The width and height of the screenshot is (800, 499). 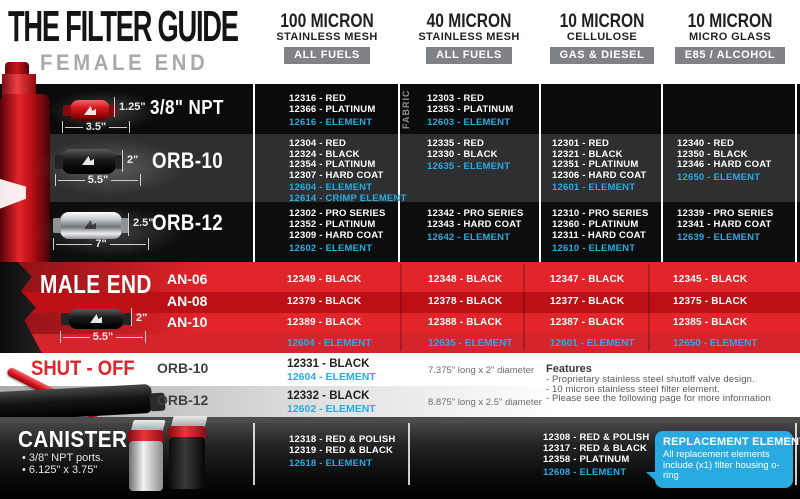 I want to click on text-line: 12307 - HARD COAT, so click(x=336, y=175).